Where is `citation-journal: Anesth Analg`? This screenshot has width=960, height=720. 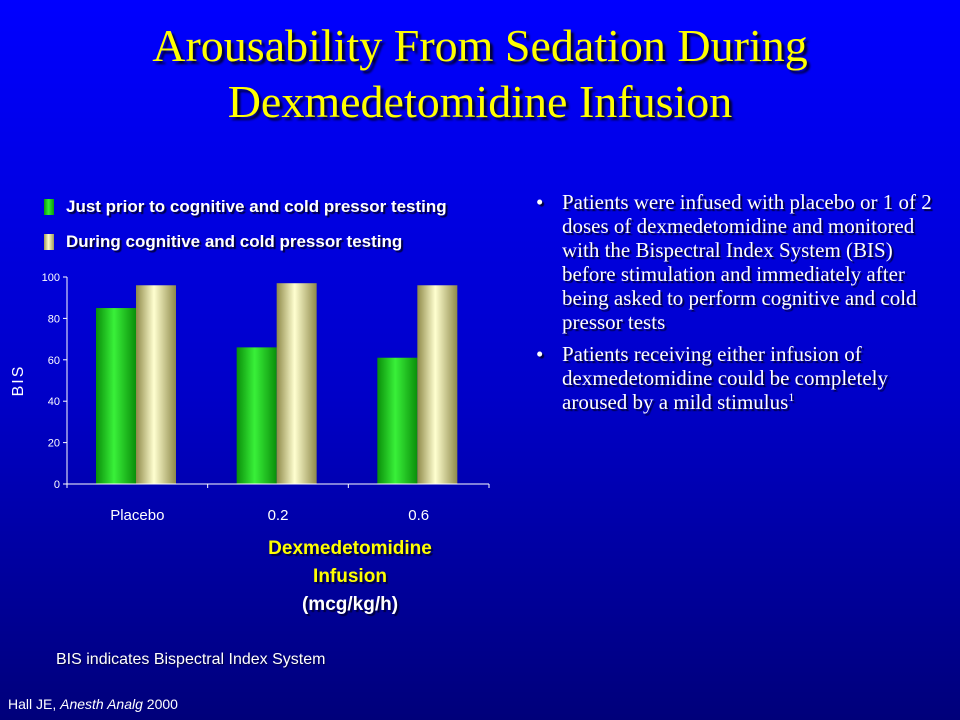
citation-journal: Anesth Analg is located at coordinates (101, 704).